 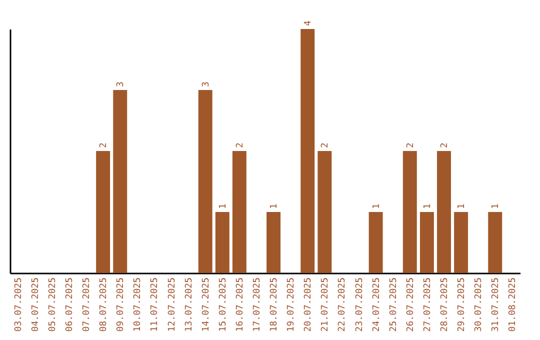 I want to click on x-tick-label: 22.07.2025, so click(x=343, y=305).